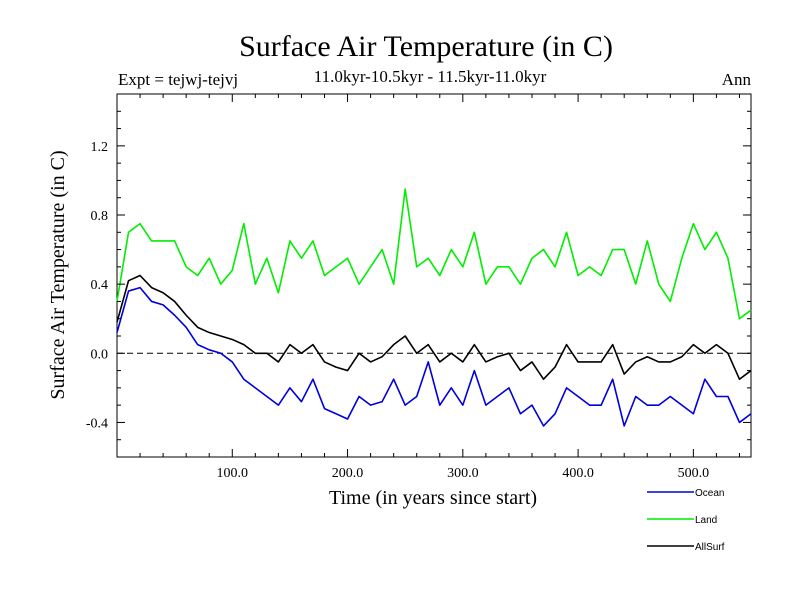 This screenshot has width=800, height=600. Describe the element at coordinates (578, 473) in the screenshot. I see `x-tick-label: 400.0` at that location.